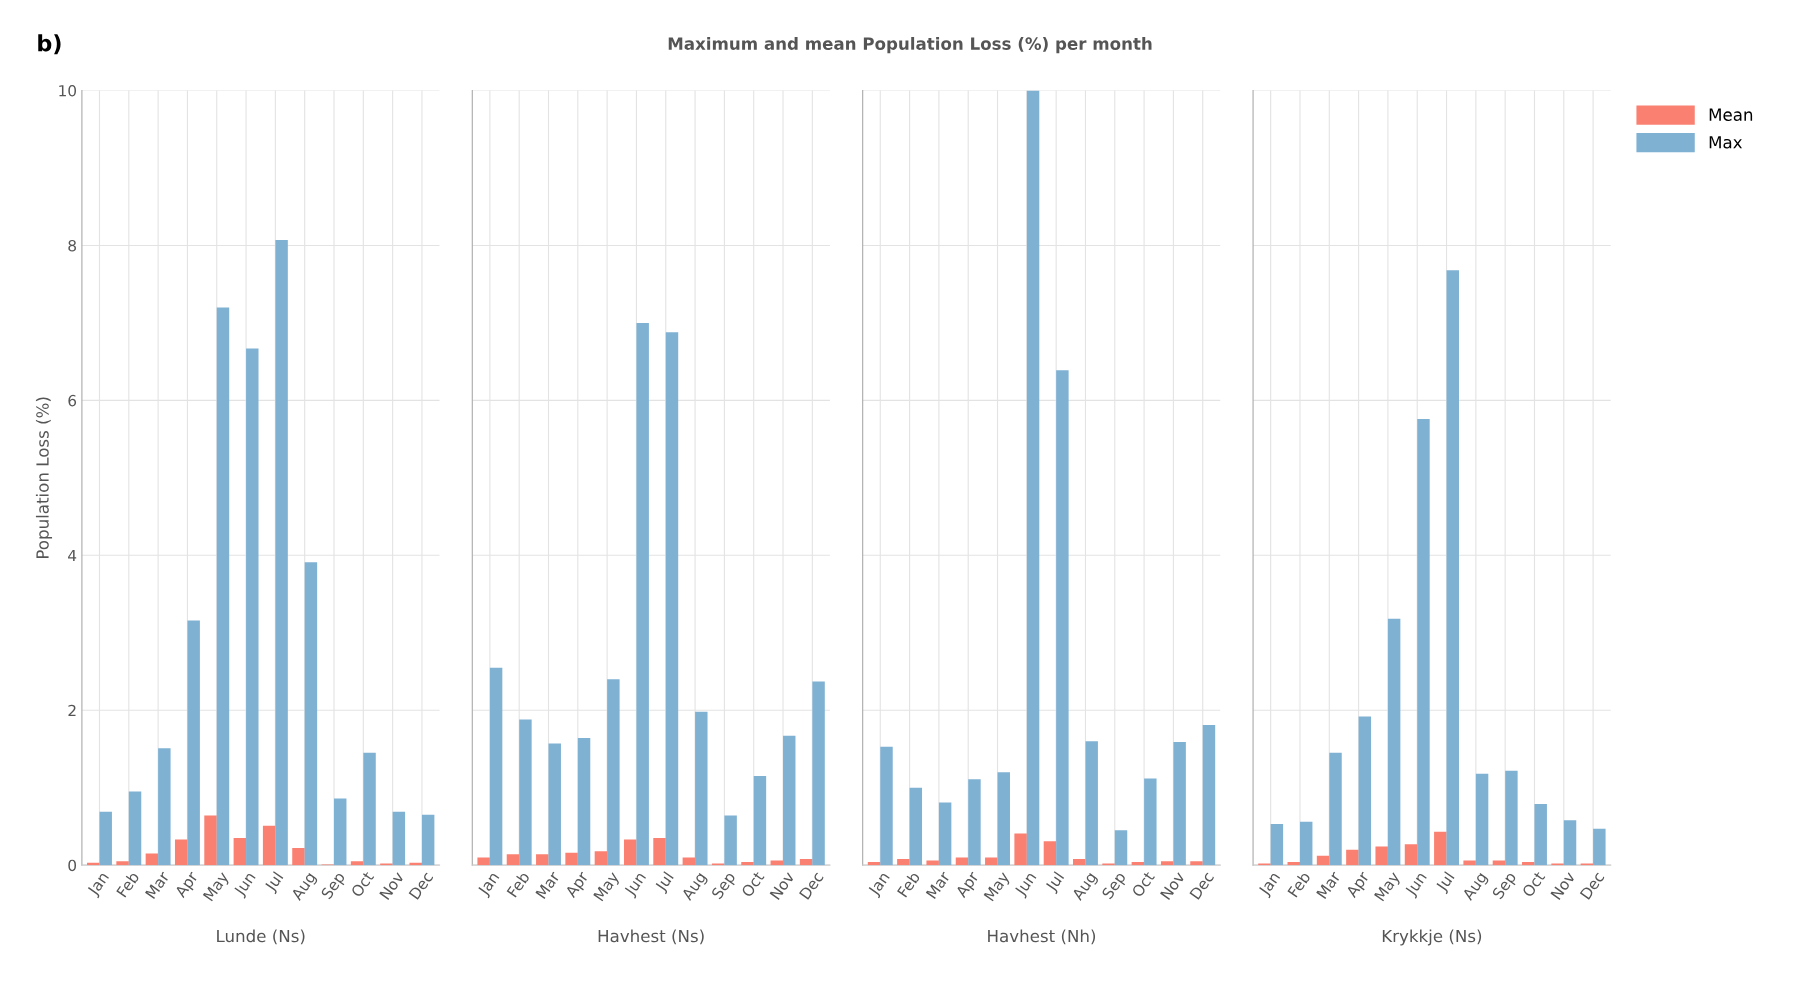 This screenshot has height=1006, width=1820. What do you see at coordinates (72, 710) in the screenshot?
I see `y-tick-label: 2` at bounding box center [72, 710].